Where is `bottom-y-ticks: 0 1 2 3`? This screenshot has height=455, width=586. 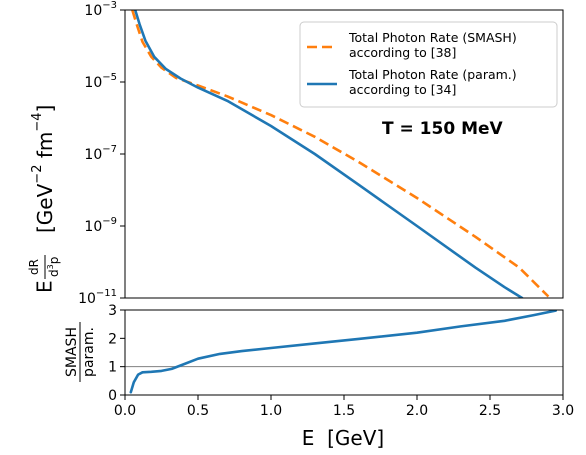
bottom-y-ticks: 0 1 2 3 is located at coordinates (116, 353).